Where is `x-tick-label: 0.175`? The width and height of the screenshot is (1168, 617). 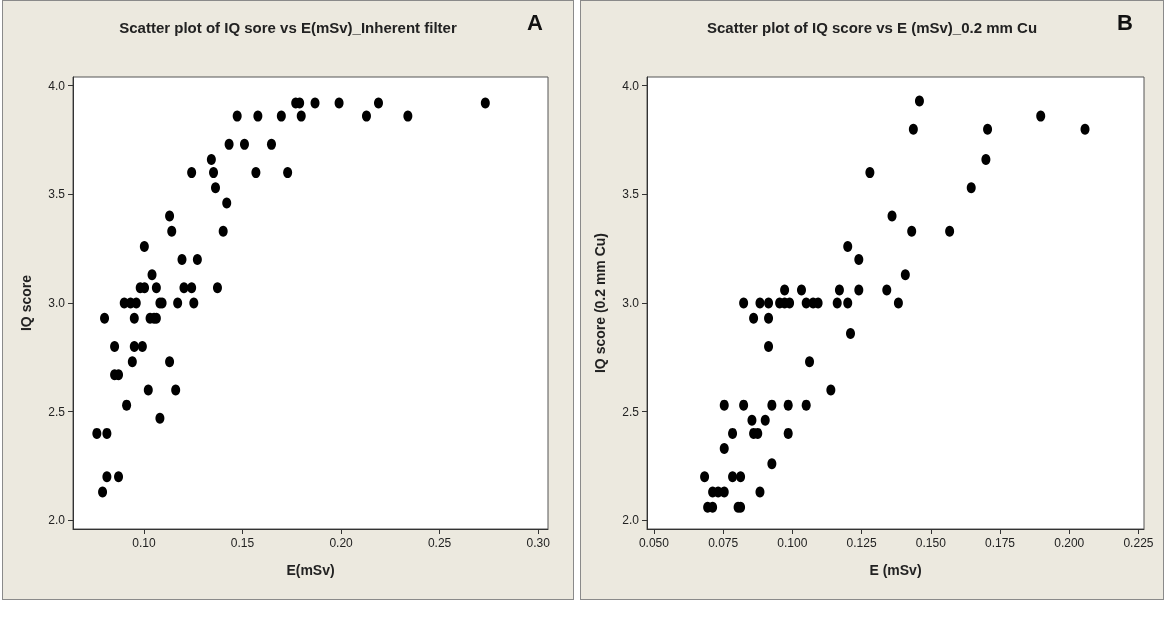
x-tick-label: 0.175 is located at coordinates (1000, 543).